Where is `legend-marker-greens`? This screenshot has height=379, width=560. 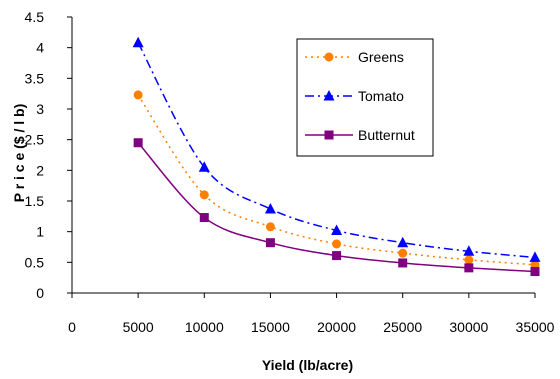
legend-marker-greens is located at coordinates (329, 57).